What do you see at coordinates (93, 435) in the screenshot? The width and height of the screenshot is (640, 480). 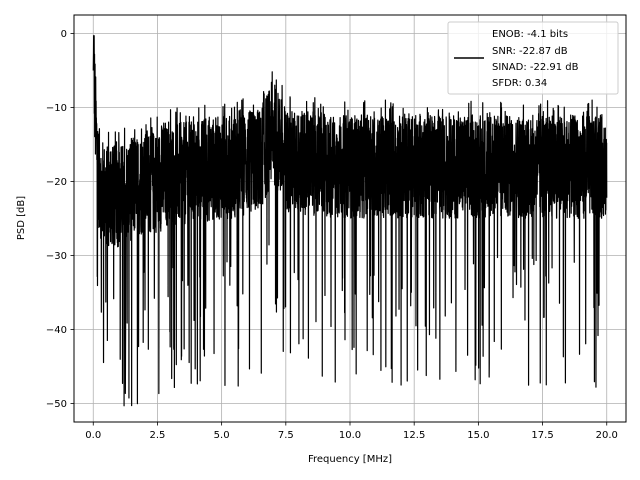 I see `x-tick-label: 0.0` at bounding box center [93, 435].